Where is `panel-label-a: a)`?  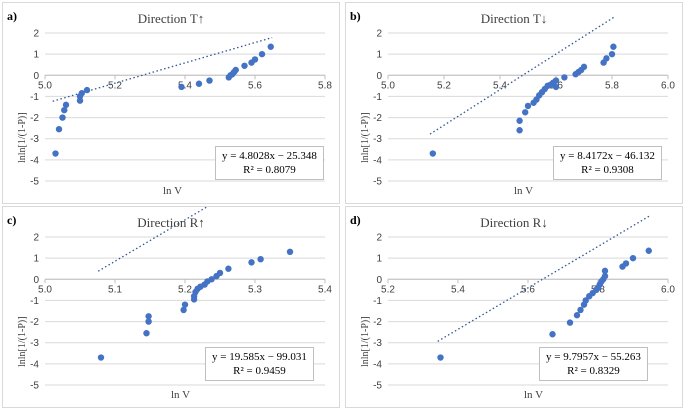
panel-label-a: a) is located at coordinates (12, 16).